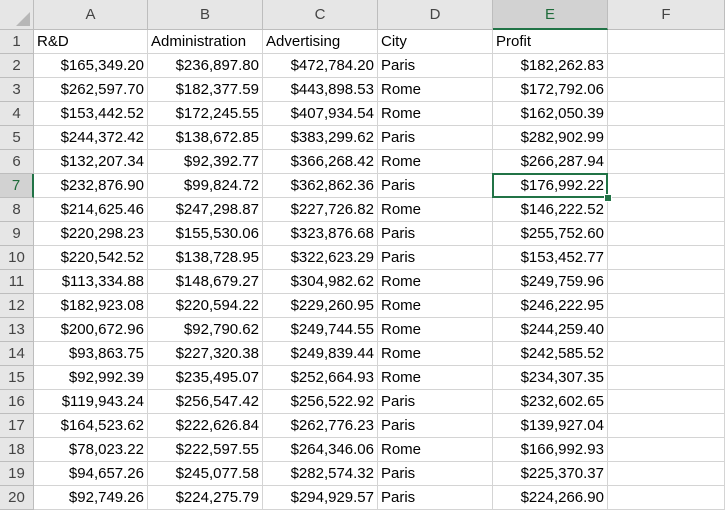 This screenshot has height=511, width=725. Describe the element at coordinates (550, 354) in the screenshot. I see `cell-e14: $242,585.52` at that location.